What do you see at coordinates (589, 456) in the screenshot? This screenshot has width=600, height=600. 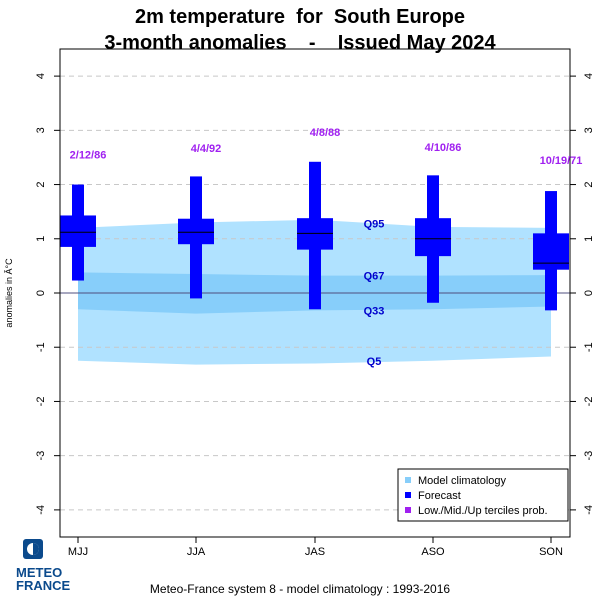 I see `y-tick-label-right: -3` at bounding box center [589, 456].